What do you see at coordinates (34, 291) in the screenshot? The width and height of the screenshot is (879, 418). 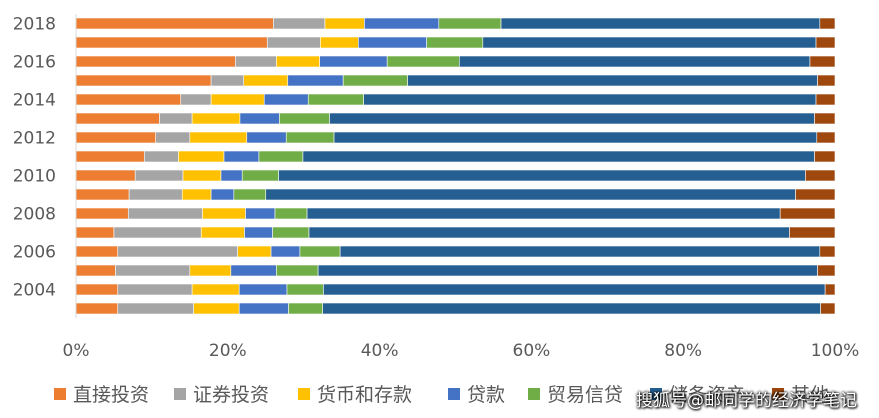 I see `y-tick-label-2004: 2004` at bounding box center [34, 291].